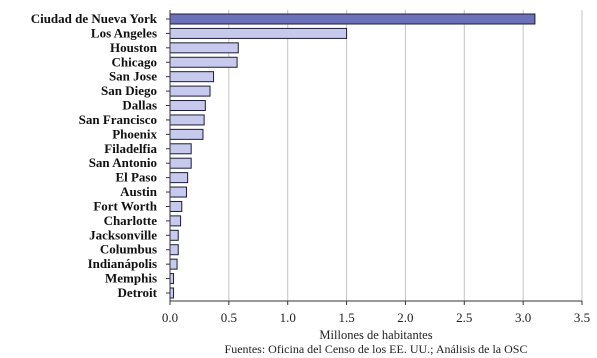  I want to click on x-axis-title: Millones de habitantes, so click(375, 335).